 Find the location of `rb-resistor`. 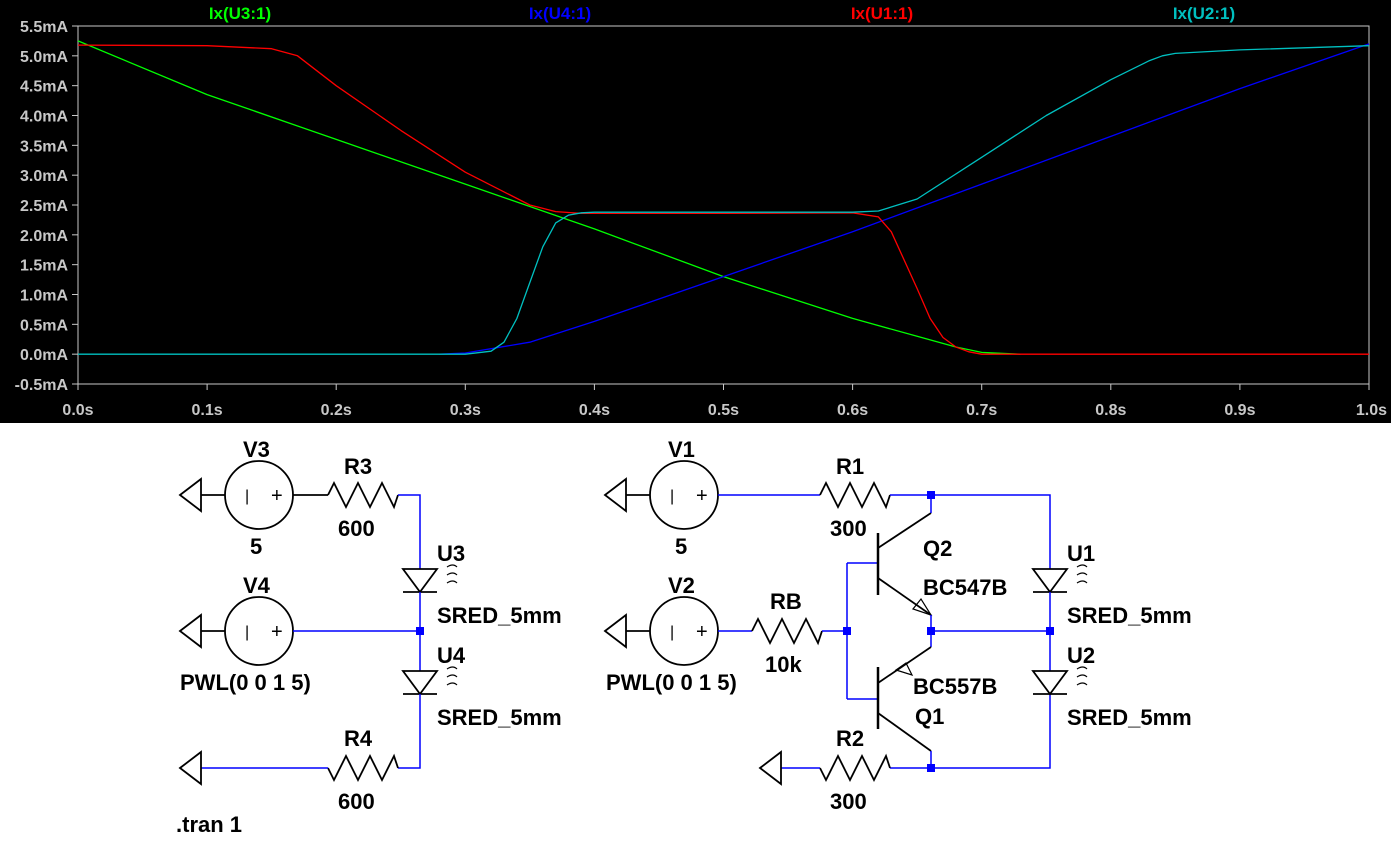

rb-resistor is located at coordinates (787, 631).